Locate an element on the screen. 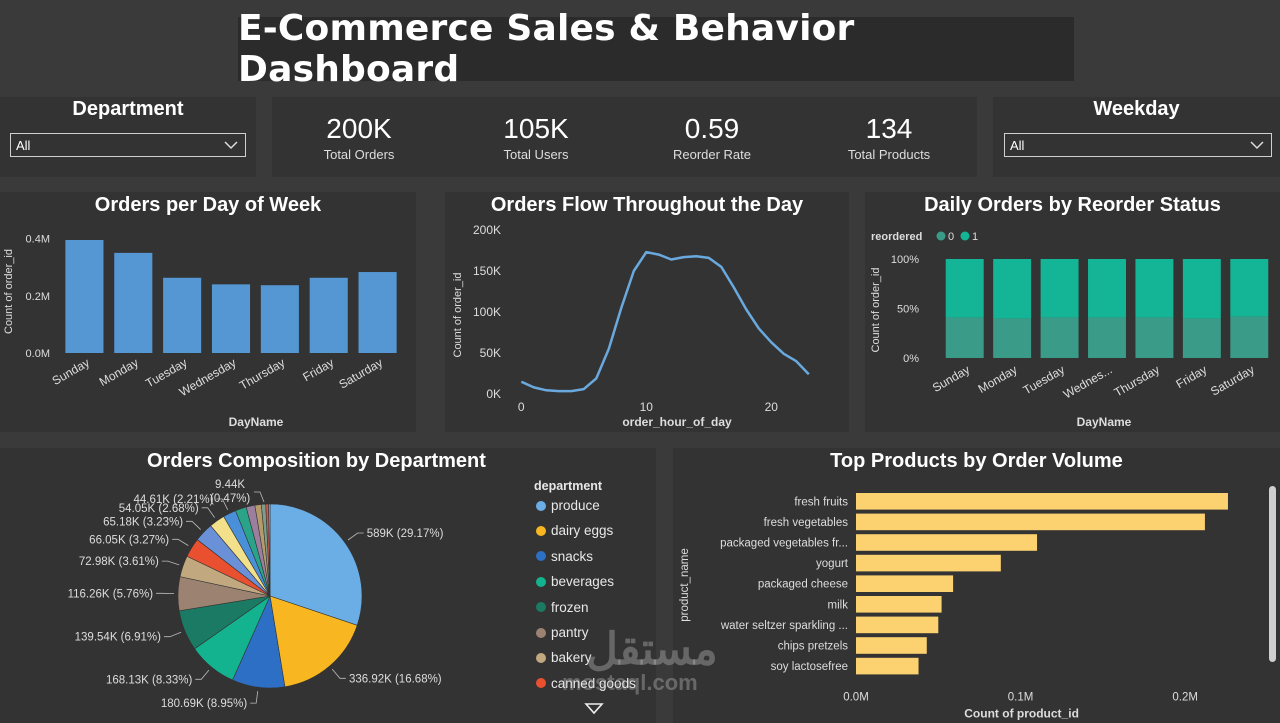 The height and width of the screenshot is (723, 1280). kpi-total-products: 134 Total Products is located at coordinates (889, 137).